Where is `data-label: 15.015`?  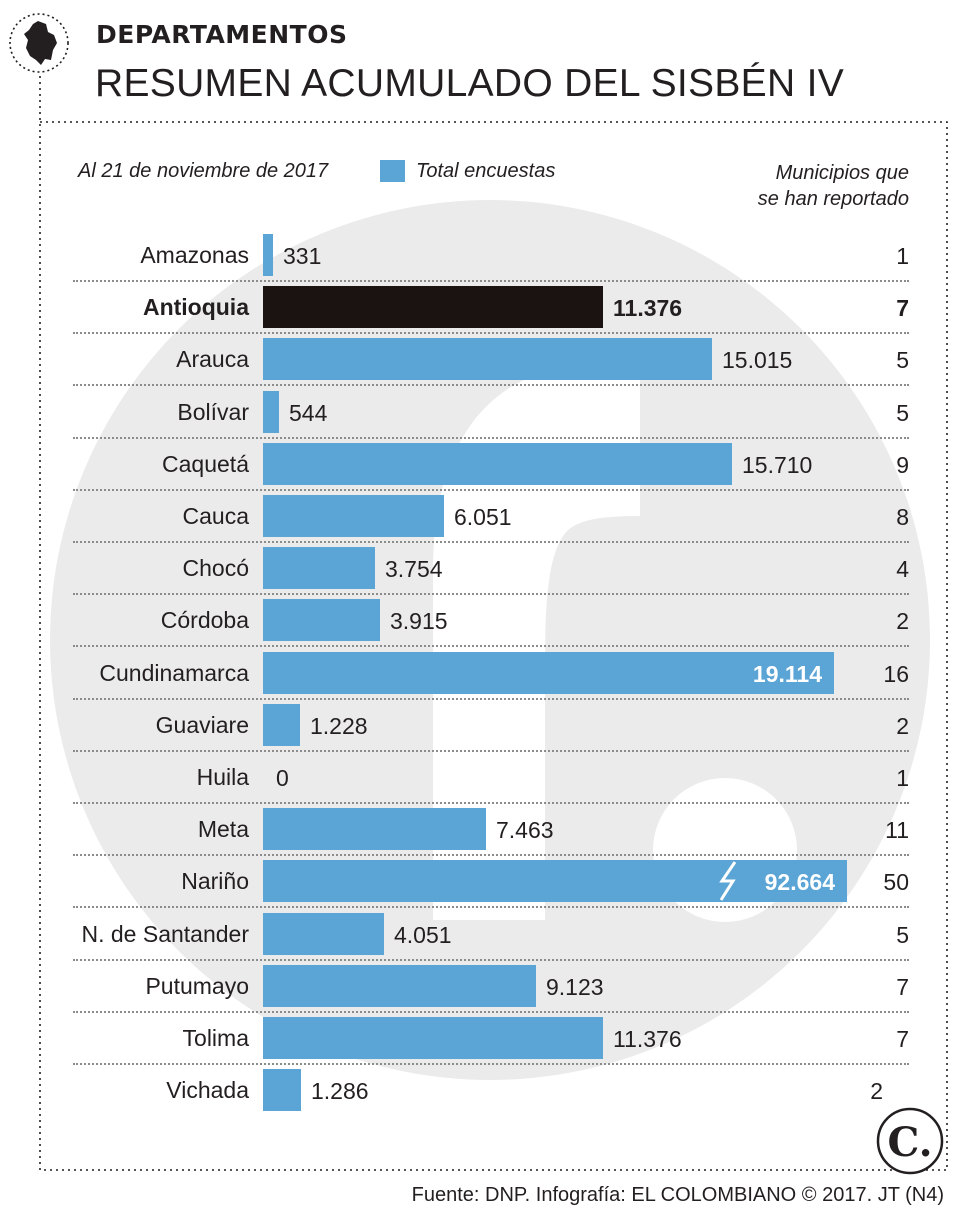 data-label: 15.015 is located at coordinates (757, 360).